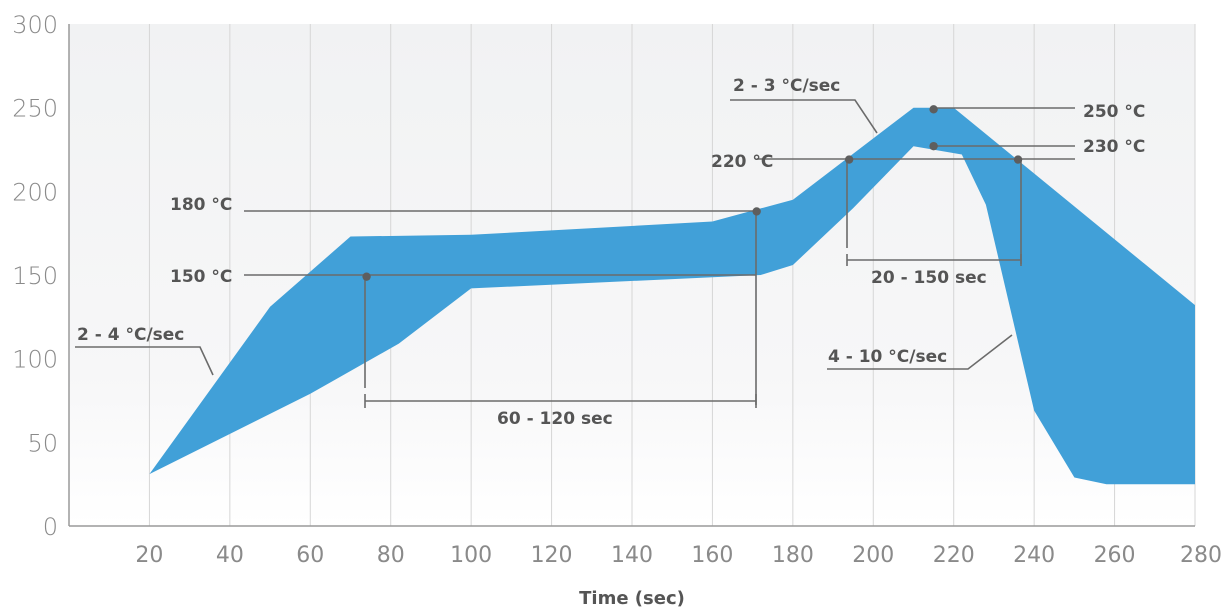 This screenshot has width=1230, height=613. I want to click on y-tick-200: 200, so click(35, 192).